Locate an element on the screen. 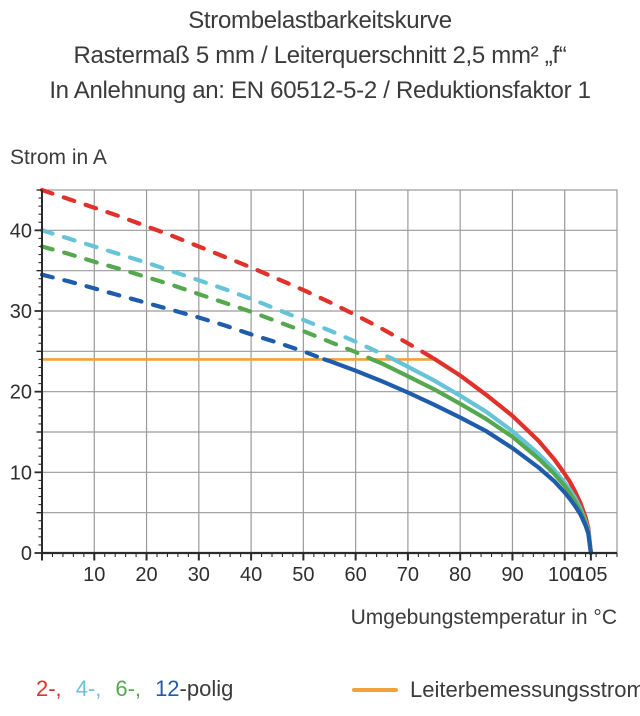 The width and height of the screenshot is (640, 716). x-tick-label: 90 is located at coordinates (512, 575).